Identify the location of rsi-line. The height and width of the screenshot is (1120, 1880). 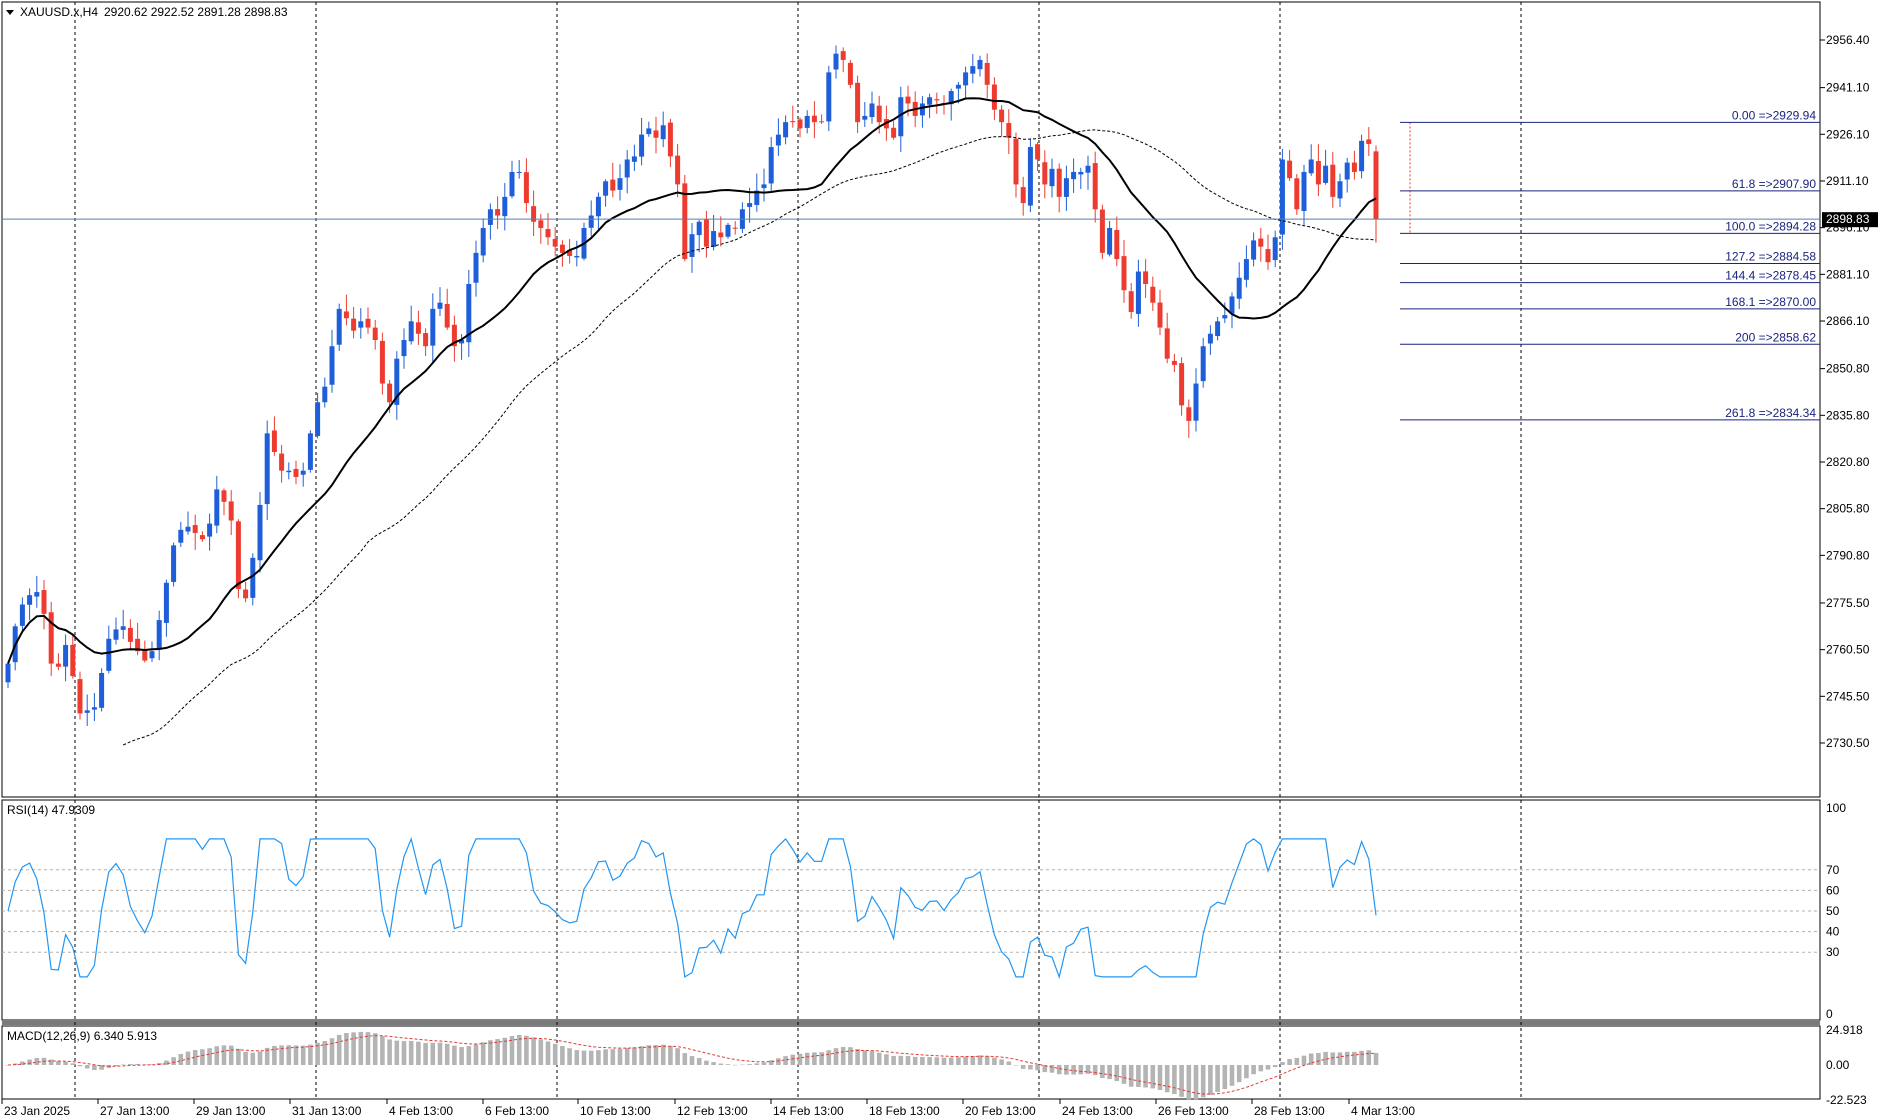
(692, 907).